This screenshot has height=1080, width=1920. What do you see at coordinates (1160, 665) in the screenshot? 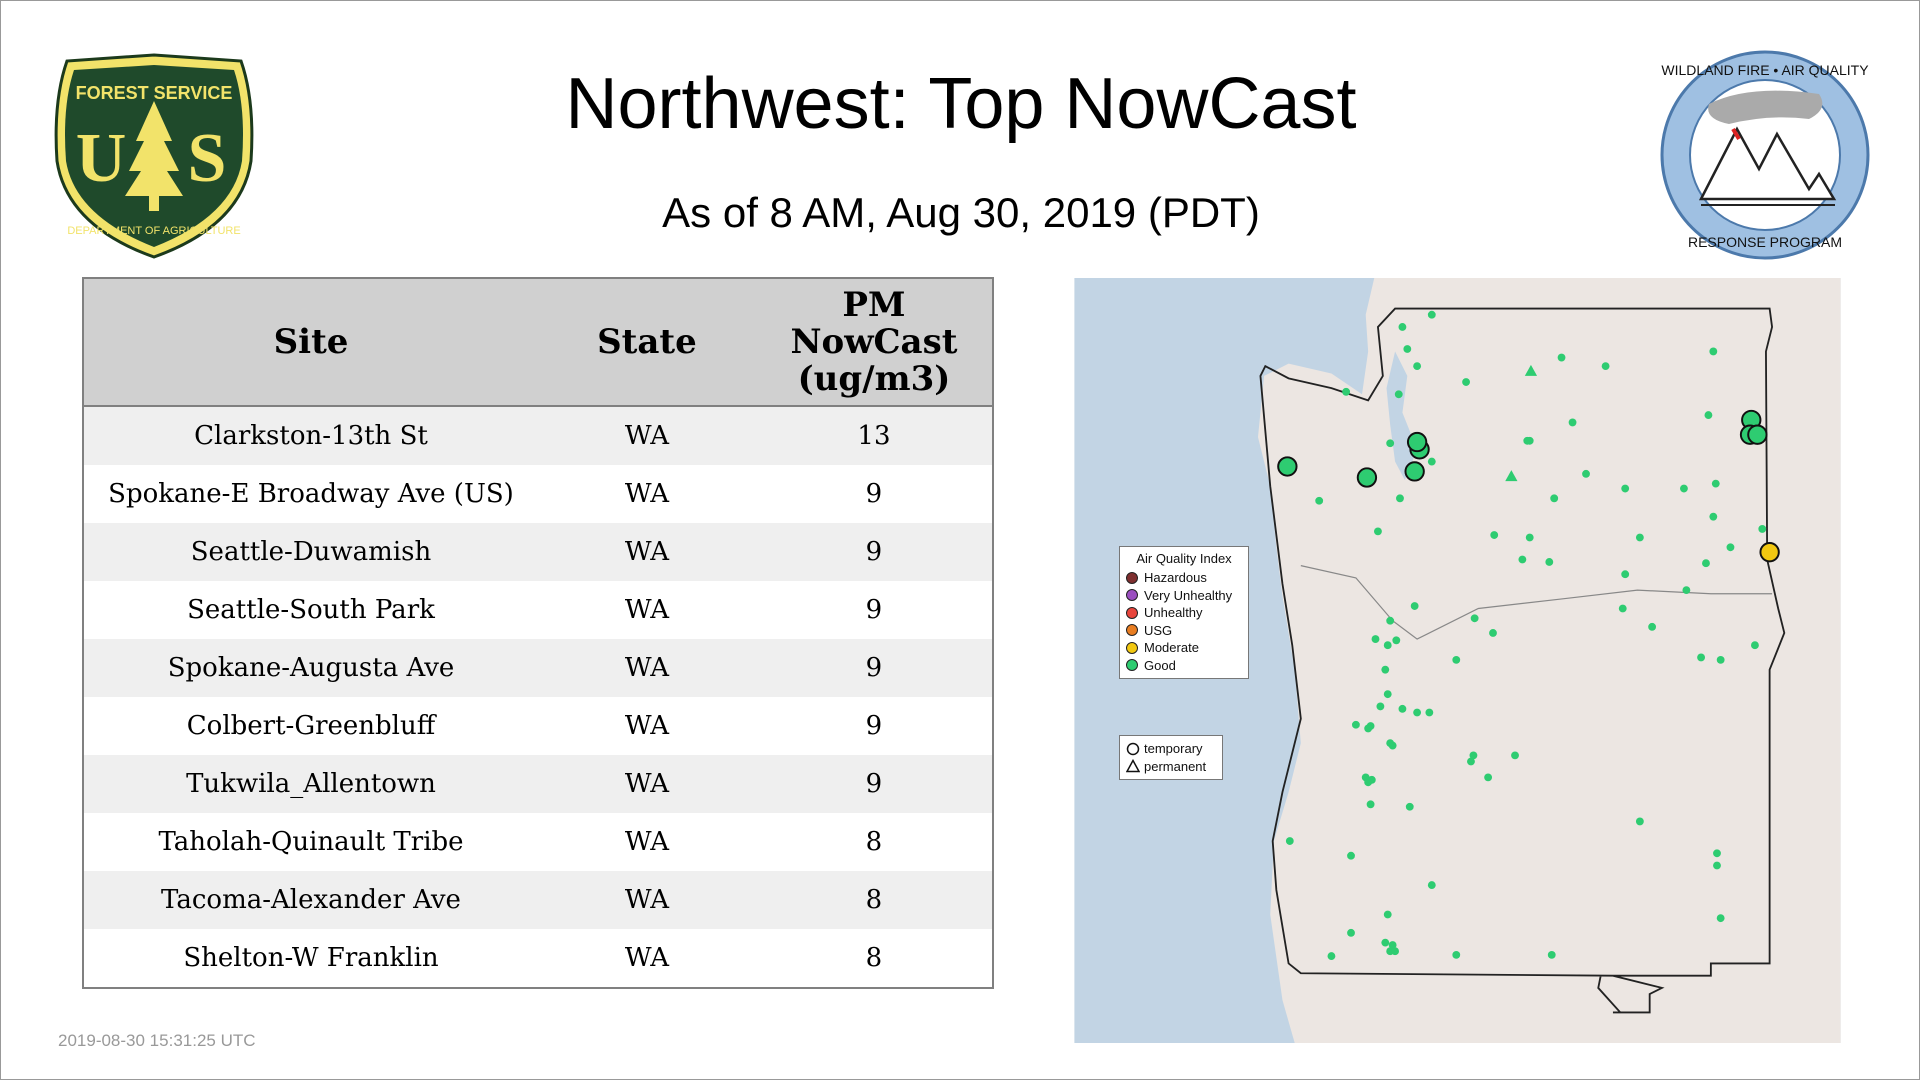
I see `legend-label: Good` at bounding box center [1160, 665].